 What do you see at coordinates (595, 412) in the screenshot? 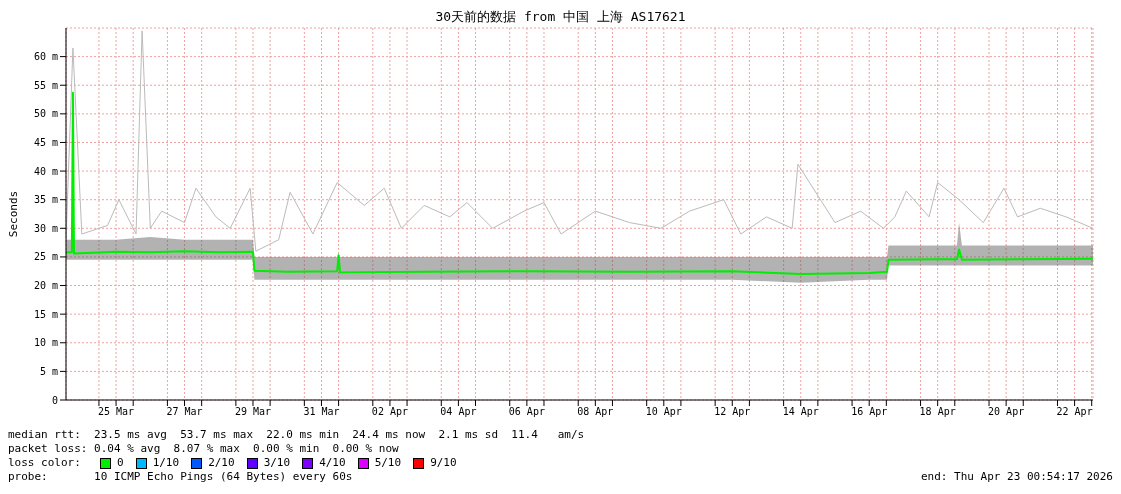
I see `x-tick-label: 08 Apr` at bounding box center [595, 412].